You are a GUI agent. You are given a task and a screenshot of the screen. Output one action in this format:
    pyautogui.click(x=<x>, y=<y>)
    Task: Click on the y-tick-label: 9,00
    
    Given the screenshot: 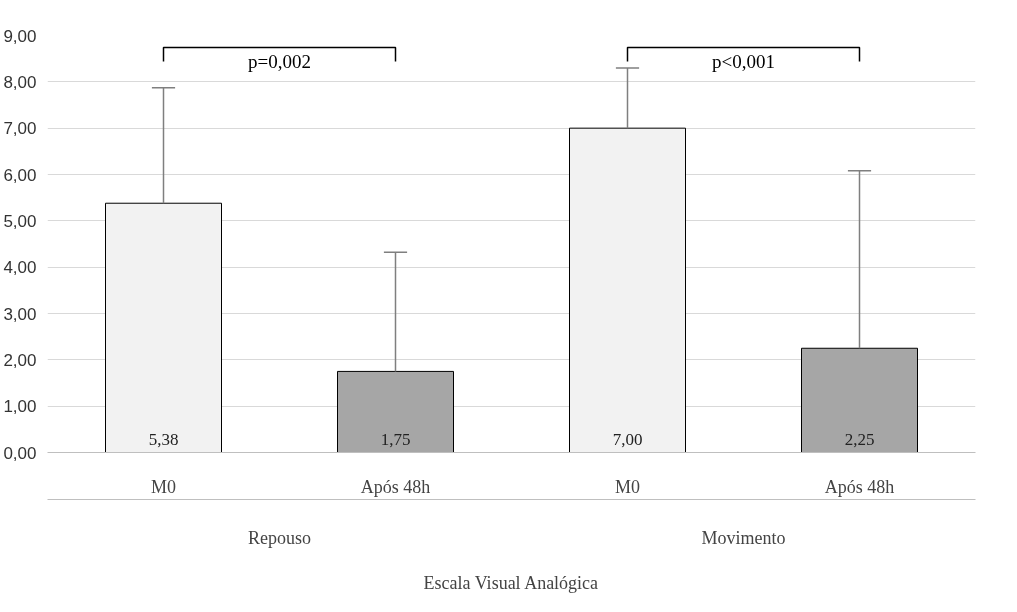 What is the action you would take?
    pyautogui.click(x=20, y=36)
    